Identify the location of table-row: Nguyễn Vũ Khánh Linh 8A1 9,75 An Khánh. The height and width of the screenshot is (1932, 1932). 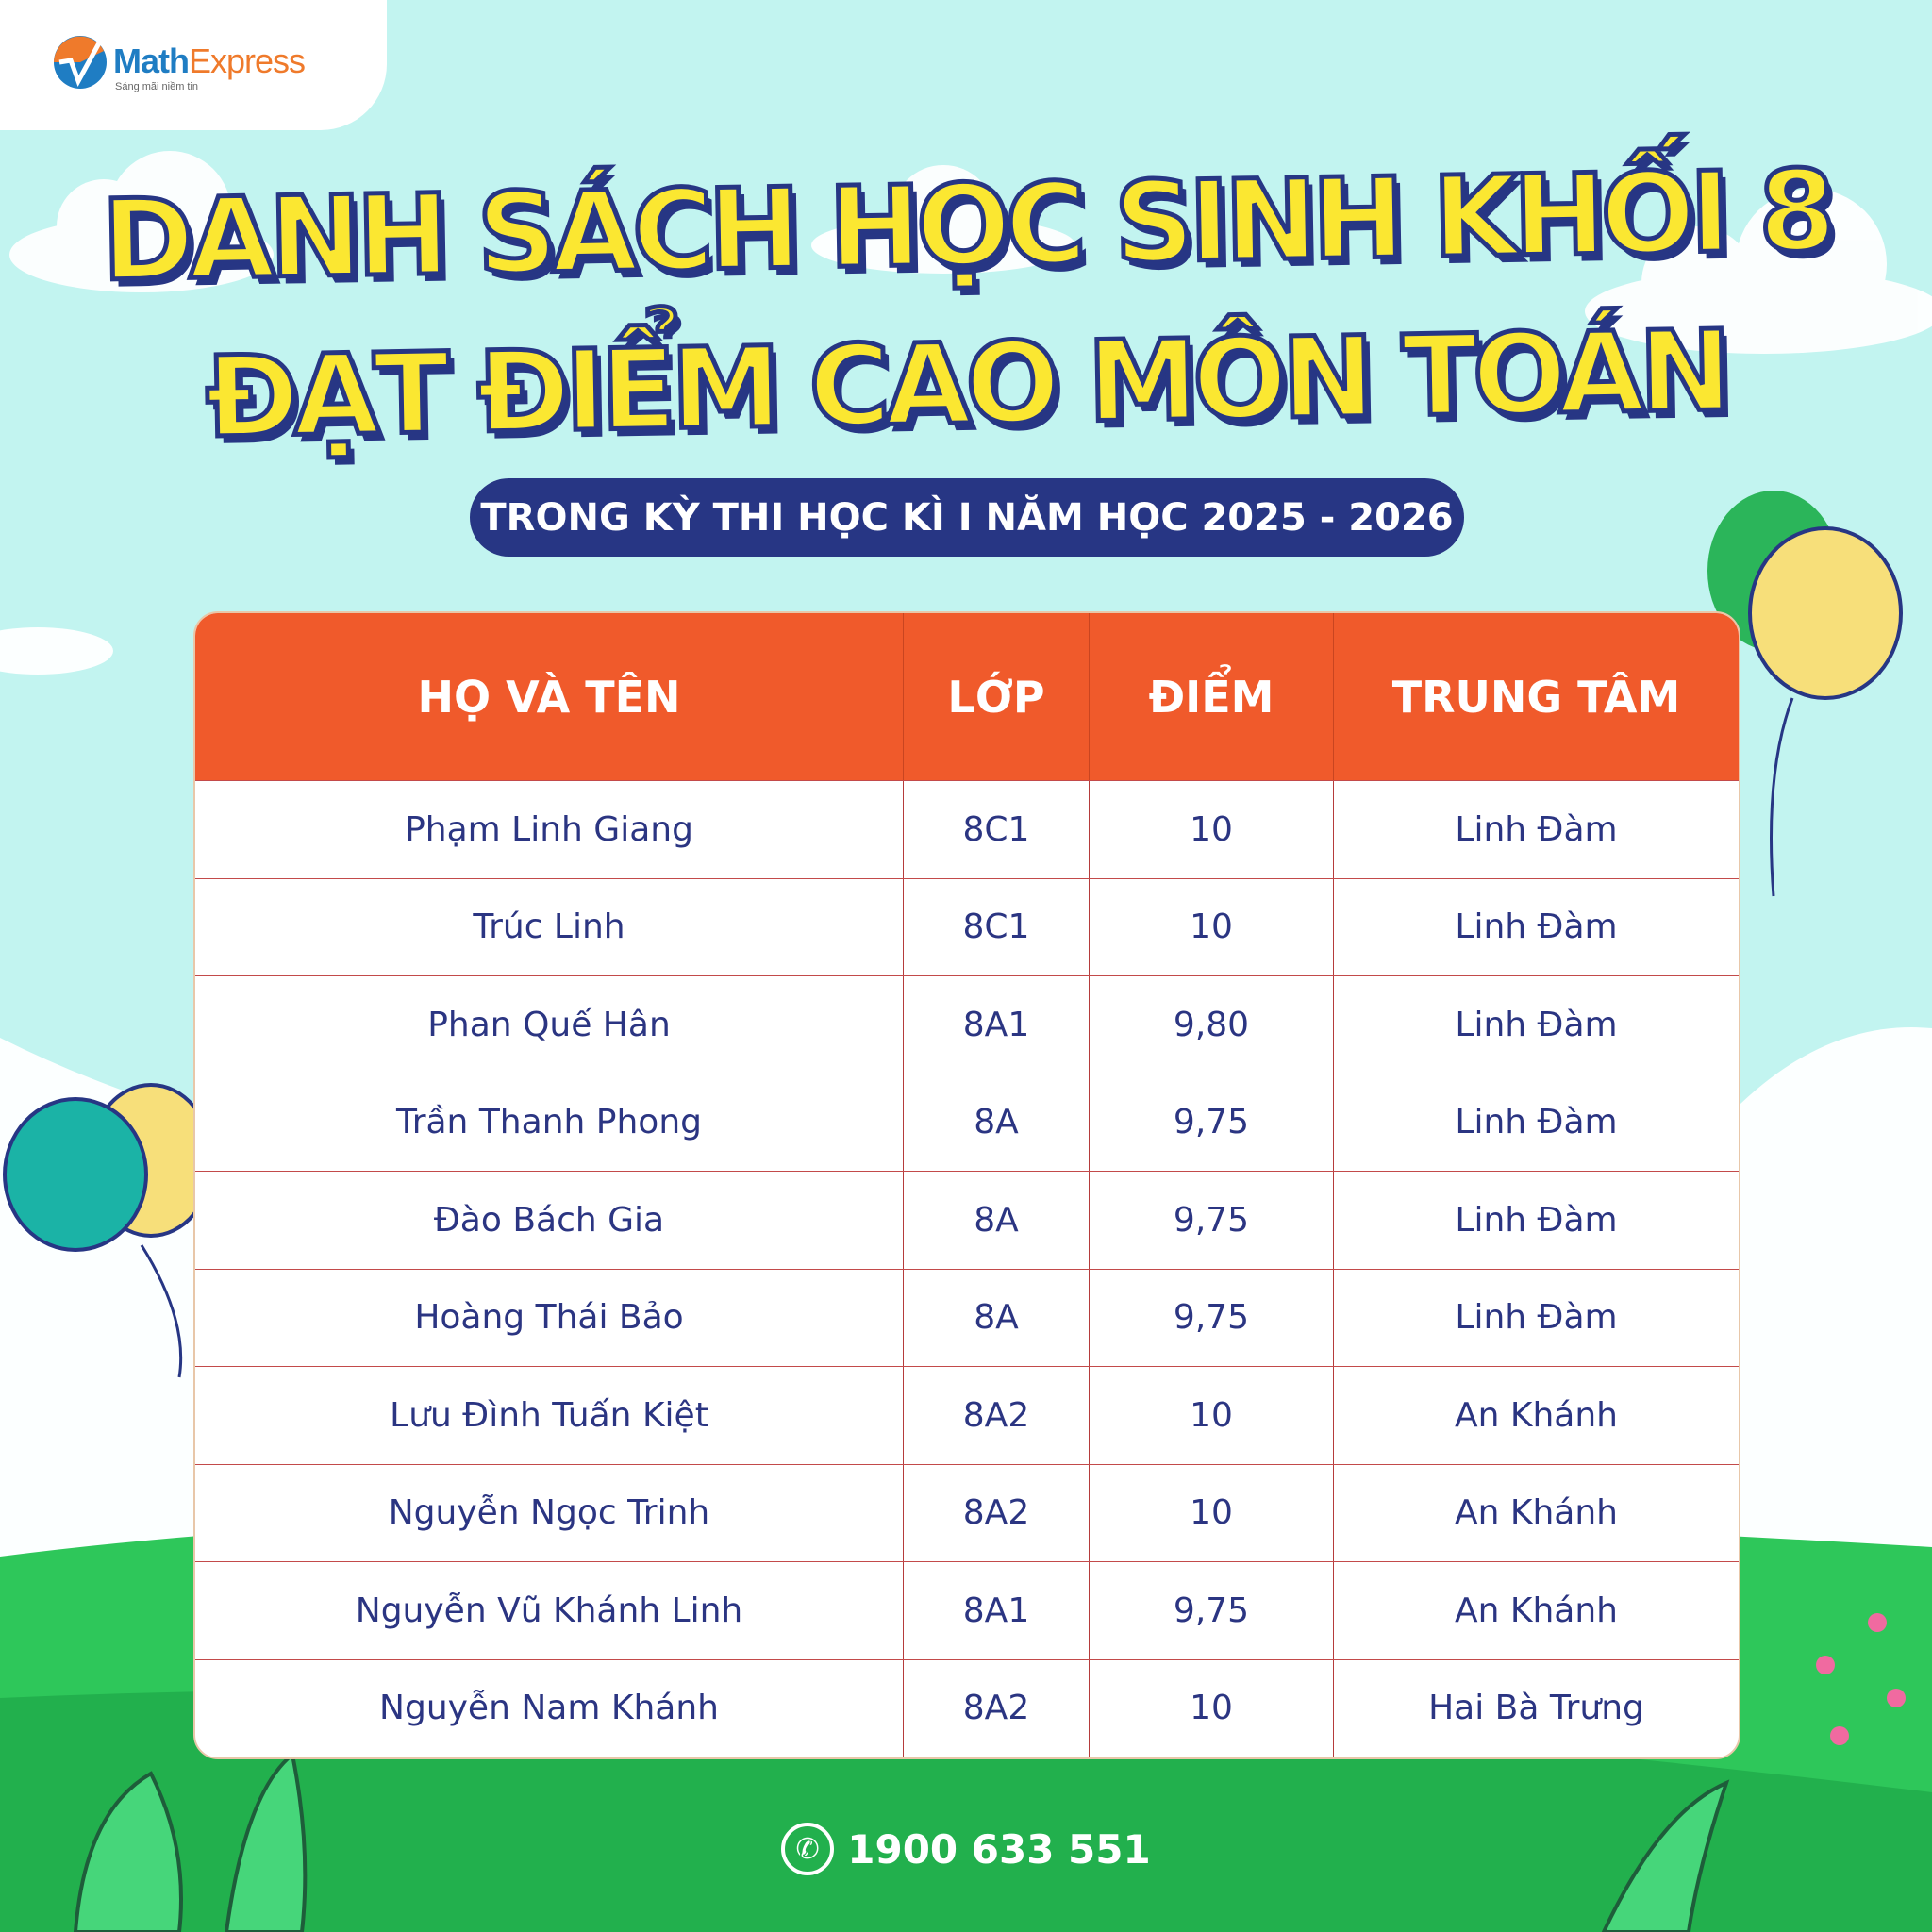
(967, 1610).